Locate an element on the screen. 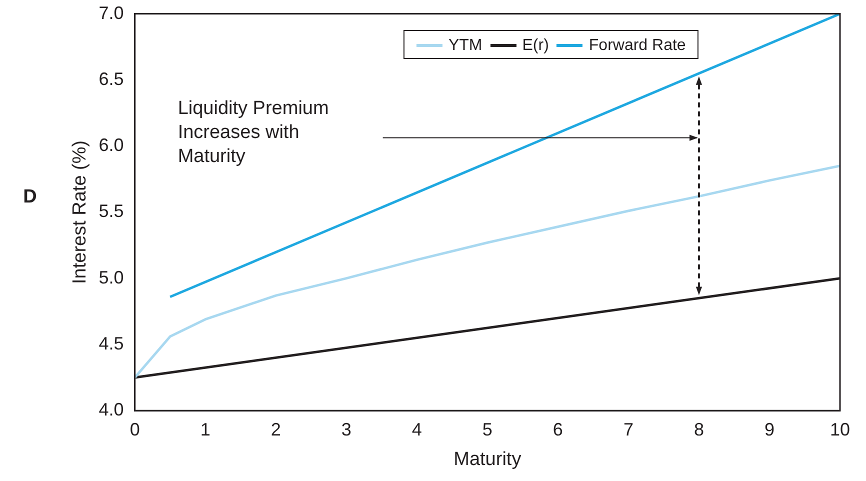 The height and width of the screenshot is (481, 866). y-axis-title: Interest Rate (%) is located at coordinates (80, 212).